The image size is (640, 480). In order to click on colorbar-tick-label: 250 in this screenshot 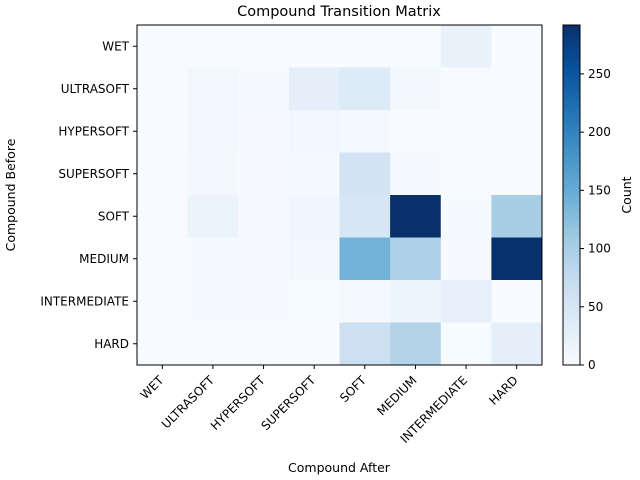, I will do `click(599, 74)`.